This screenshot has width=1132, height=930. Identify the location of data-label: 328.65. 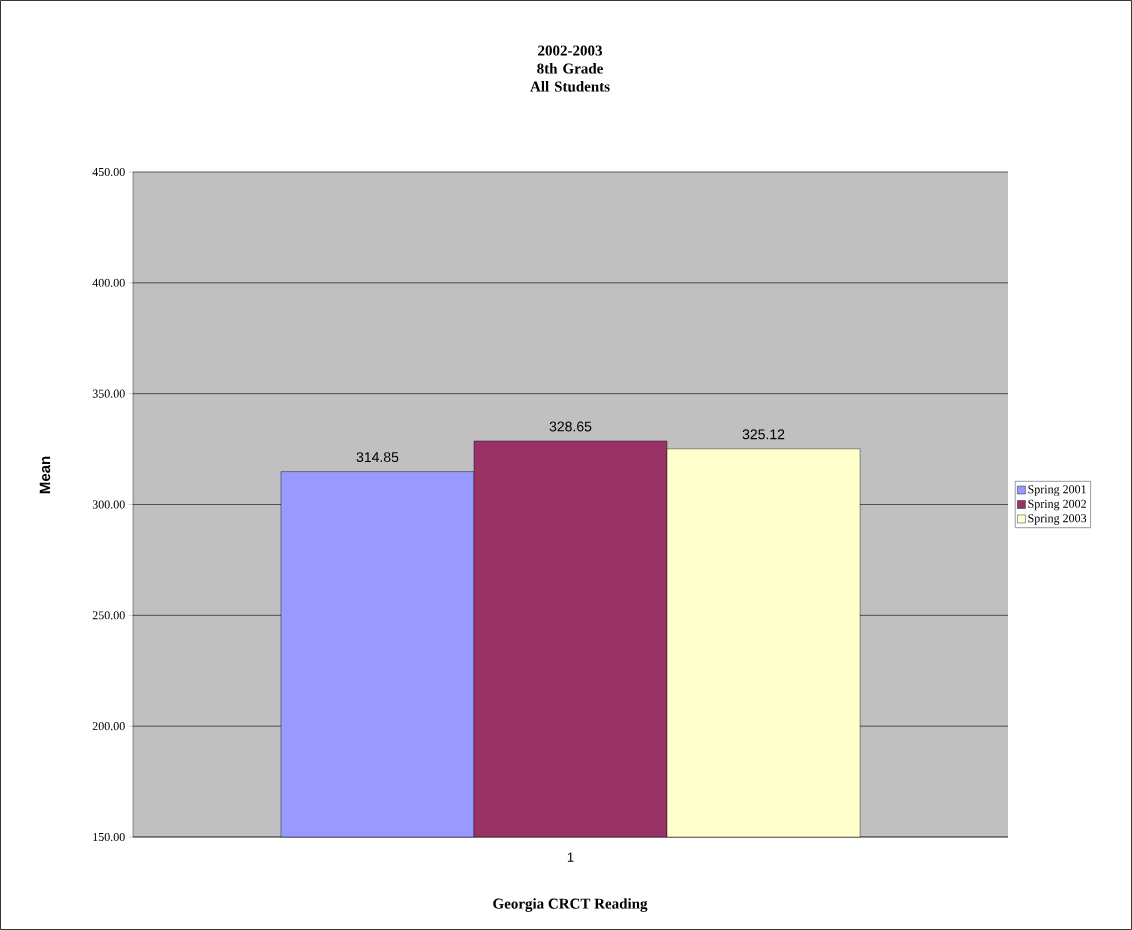
(570, 426).